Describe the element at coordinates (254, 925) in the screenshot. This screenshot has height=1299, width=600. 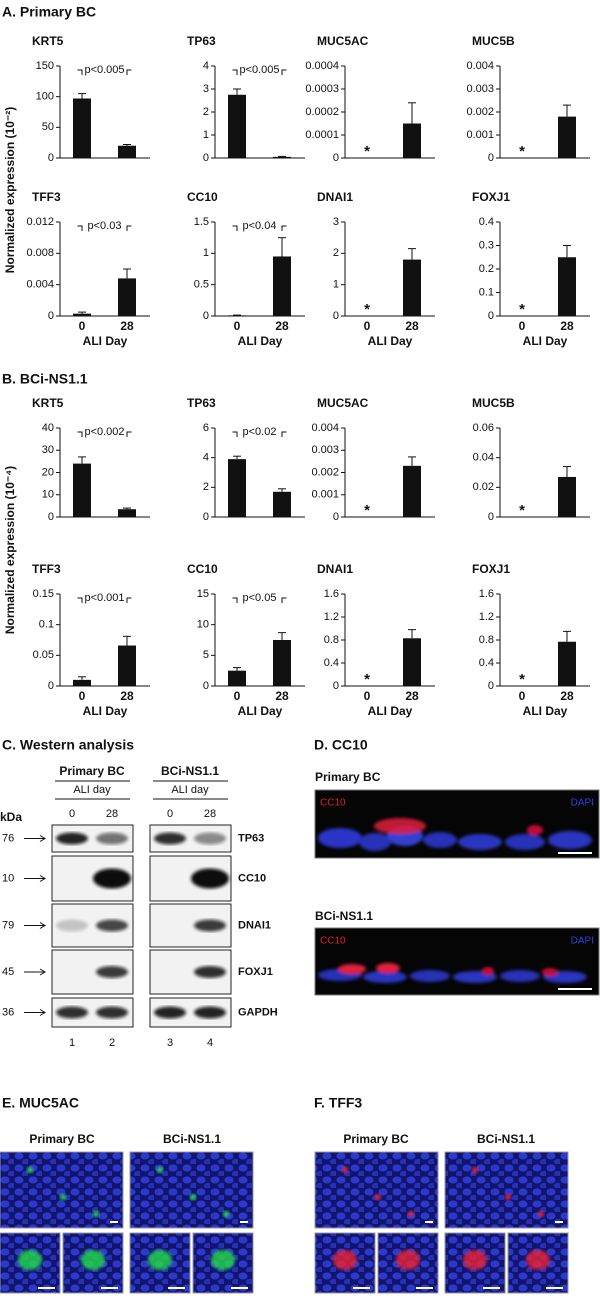
I see `protein-label: DNAI1` at that location.